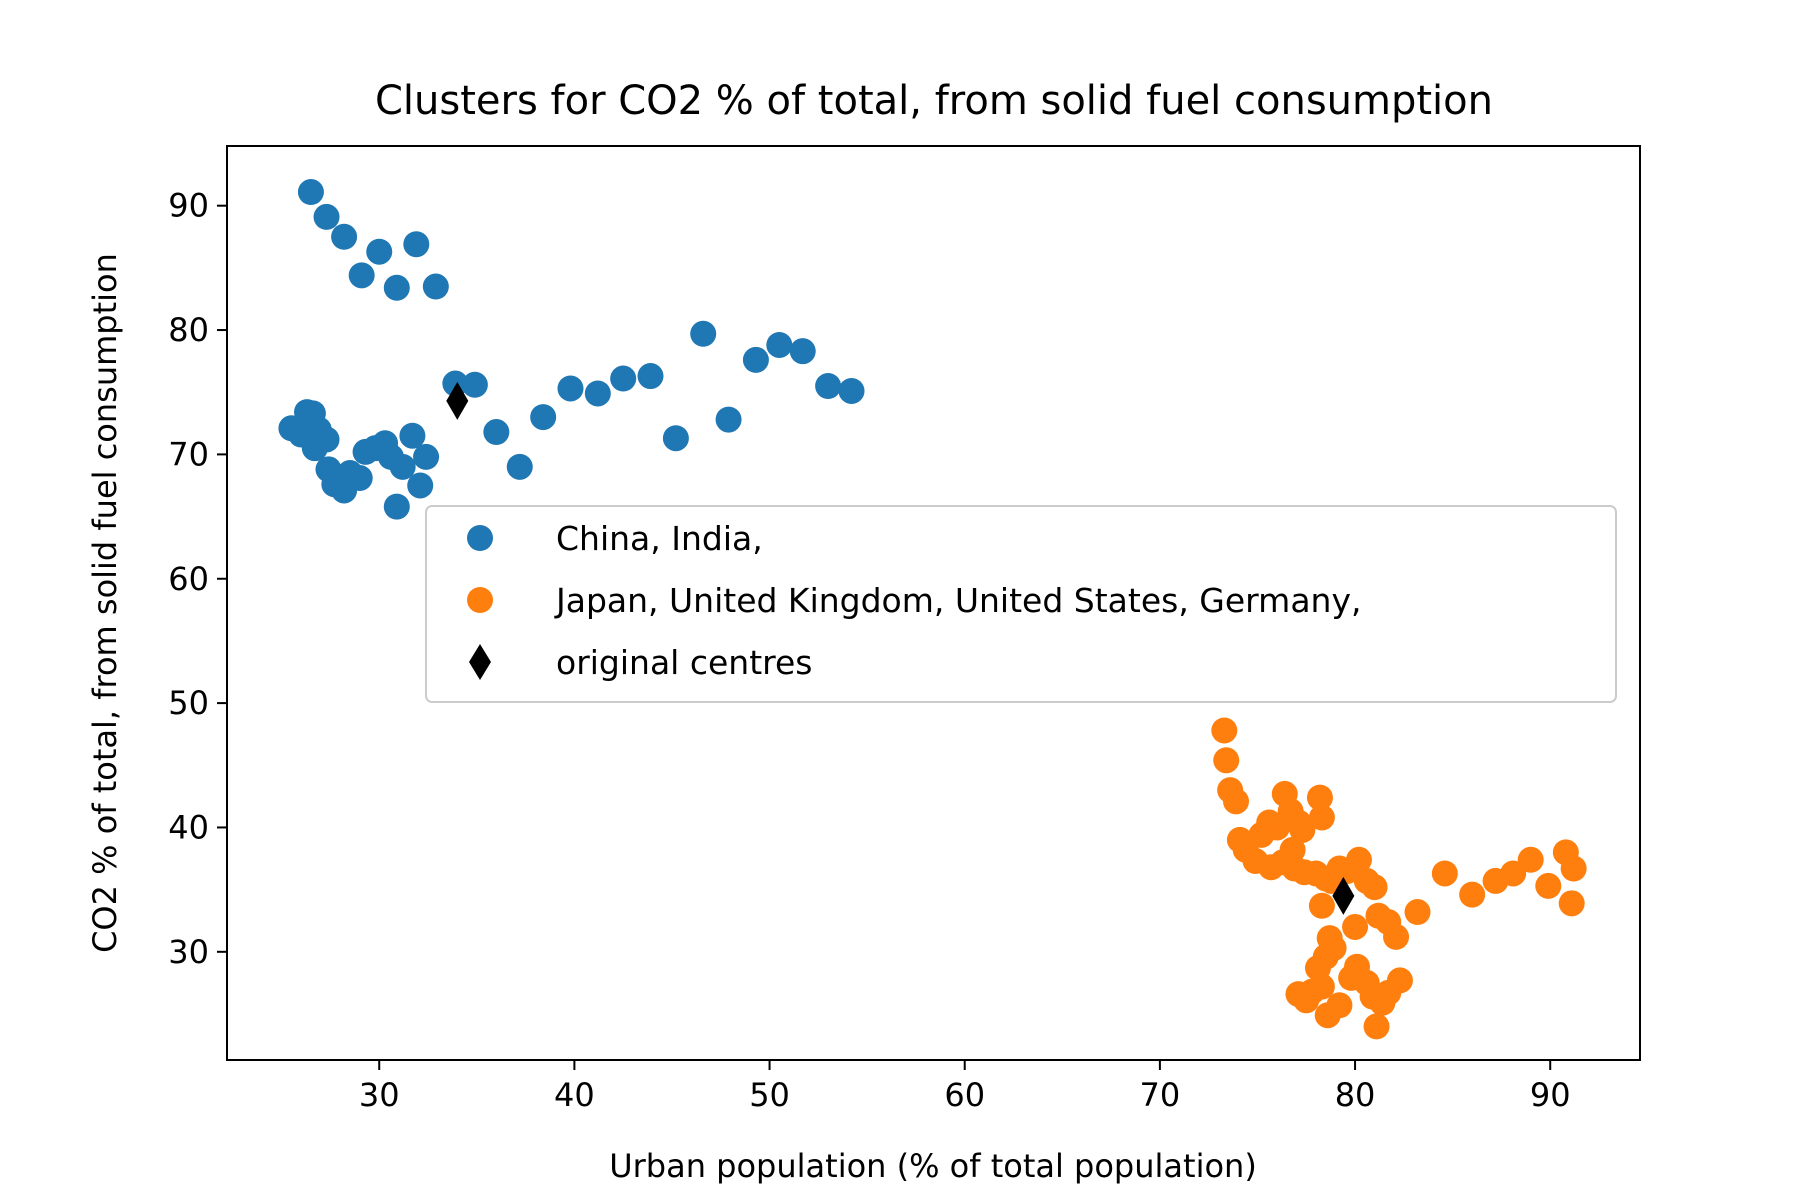 The image size is (1800, 1200). Describe the element at coordinates (659, 538) in the screenshot. I see `legend-label: China, India,` at that location.